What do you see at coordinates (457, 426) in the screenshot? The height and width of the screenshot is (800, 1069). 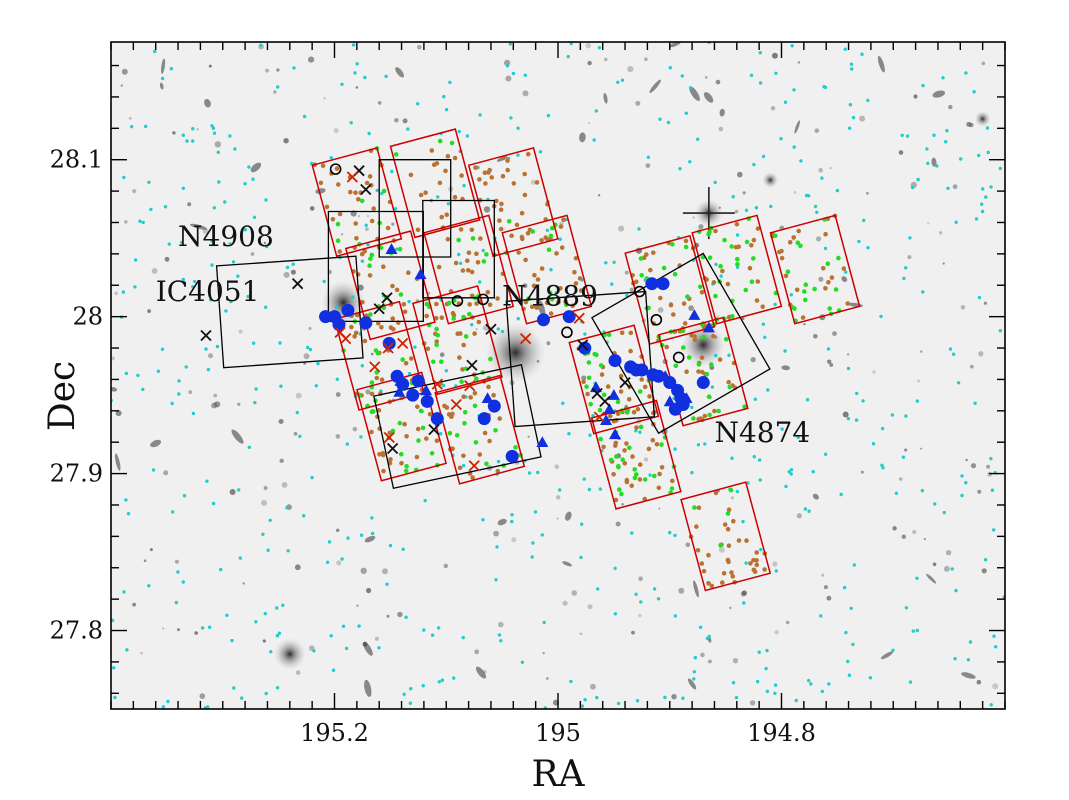 I see `black-footprint` at bounding box center [457, 426].